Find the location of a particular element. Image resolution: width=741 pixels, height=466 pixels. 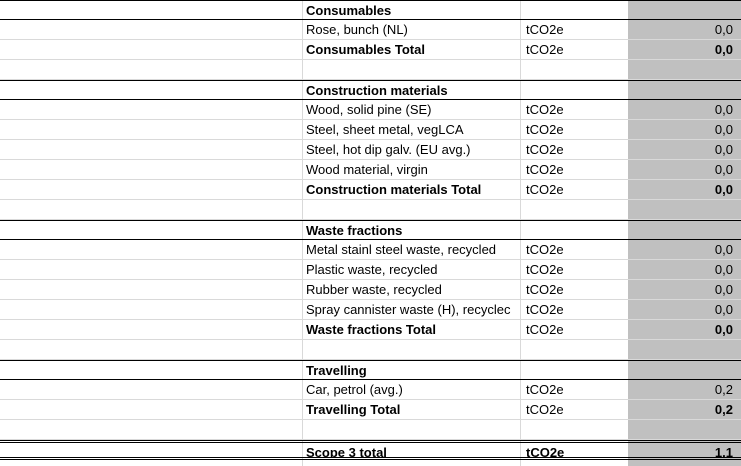

row: Consumables is located at coordinates (370, 10).